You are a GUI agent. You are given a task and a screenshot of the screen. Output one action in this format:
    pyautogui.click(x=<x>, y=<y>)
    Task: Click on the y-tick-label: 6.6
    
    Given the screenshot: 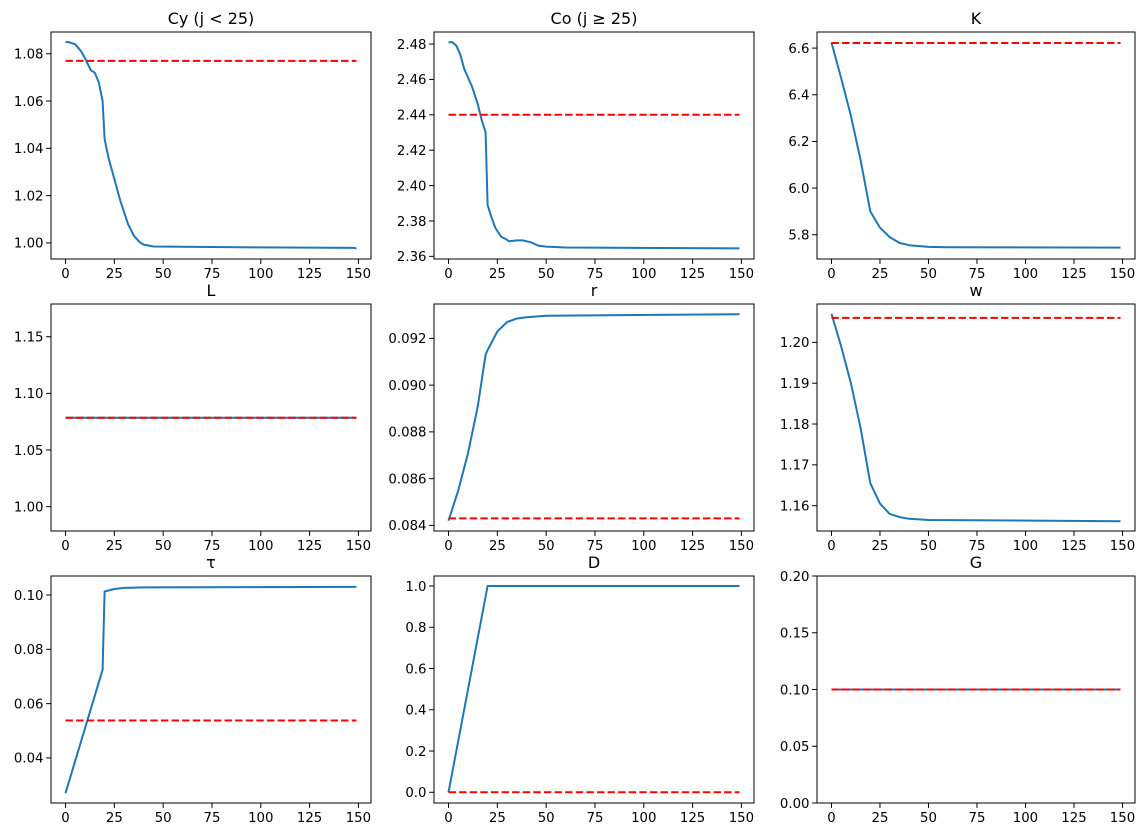 What is the action you would take?
    pyautogui.click(x=798, y=49)
    